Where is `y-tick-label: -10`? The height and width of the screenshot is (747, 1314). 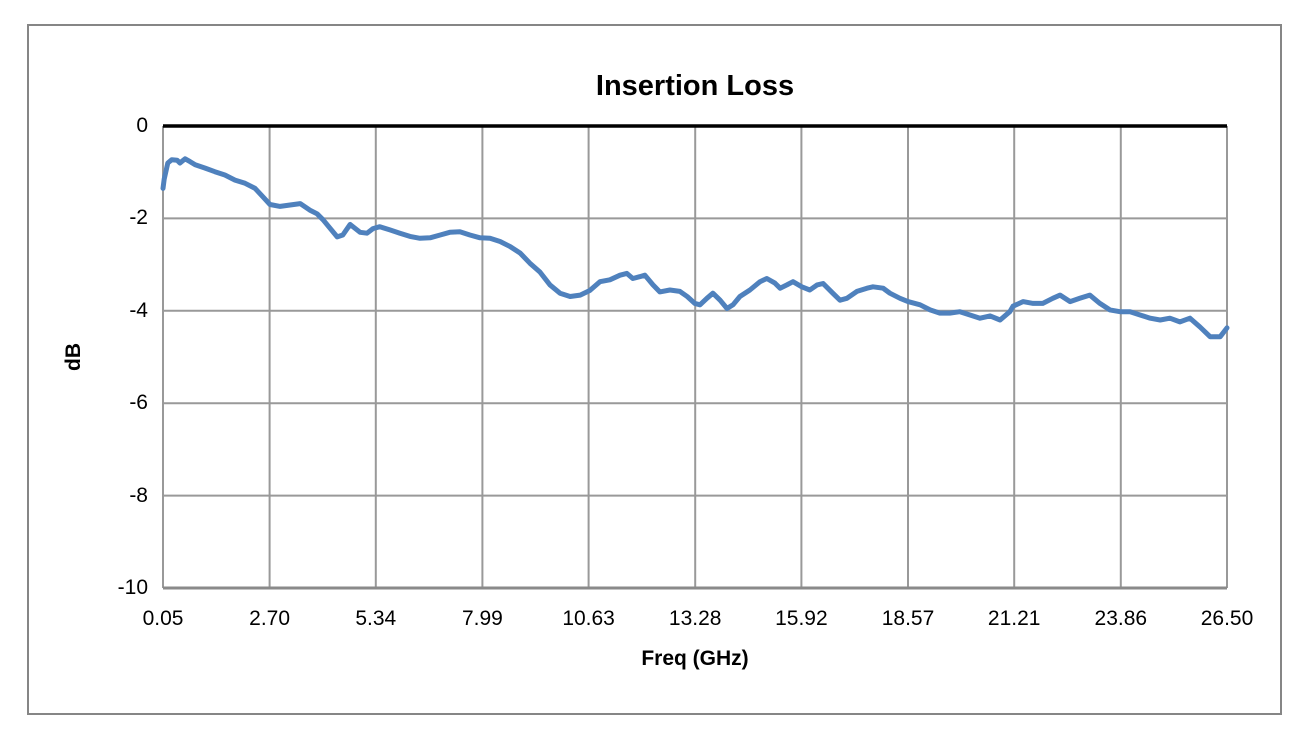
y-tick-label: -10 is located at coordinates (132, 587).